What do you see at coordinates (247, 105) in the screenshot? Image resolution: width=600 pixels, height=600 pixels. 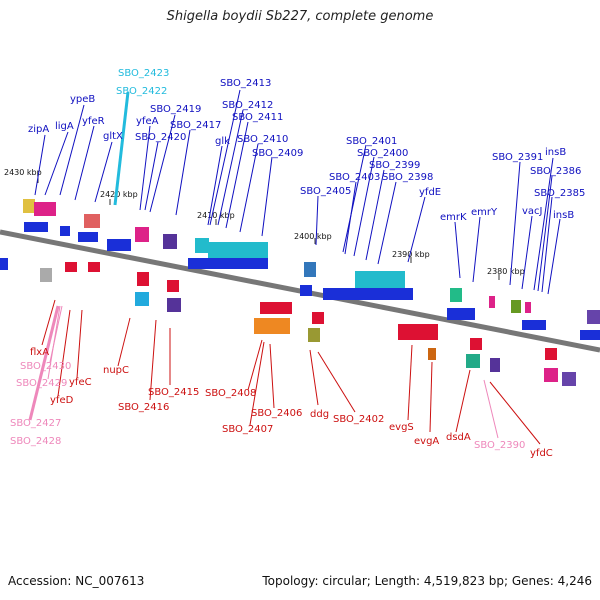 I see `gene-label: SBO_2412` at bounding box center [247, 105].